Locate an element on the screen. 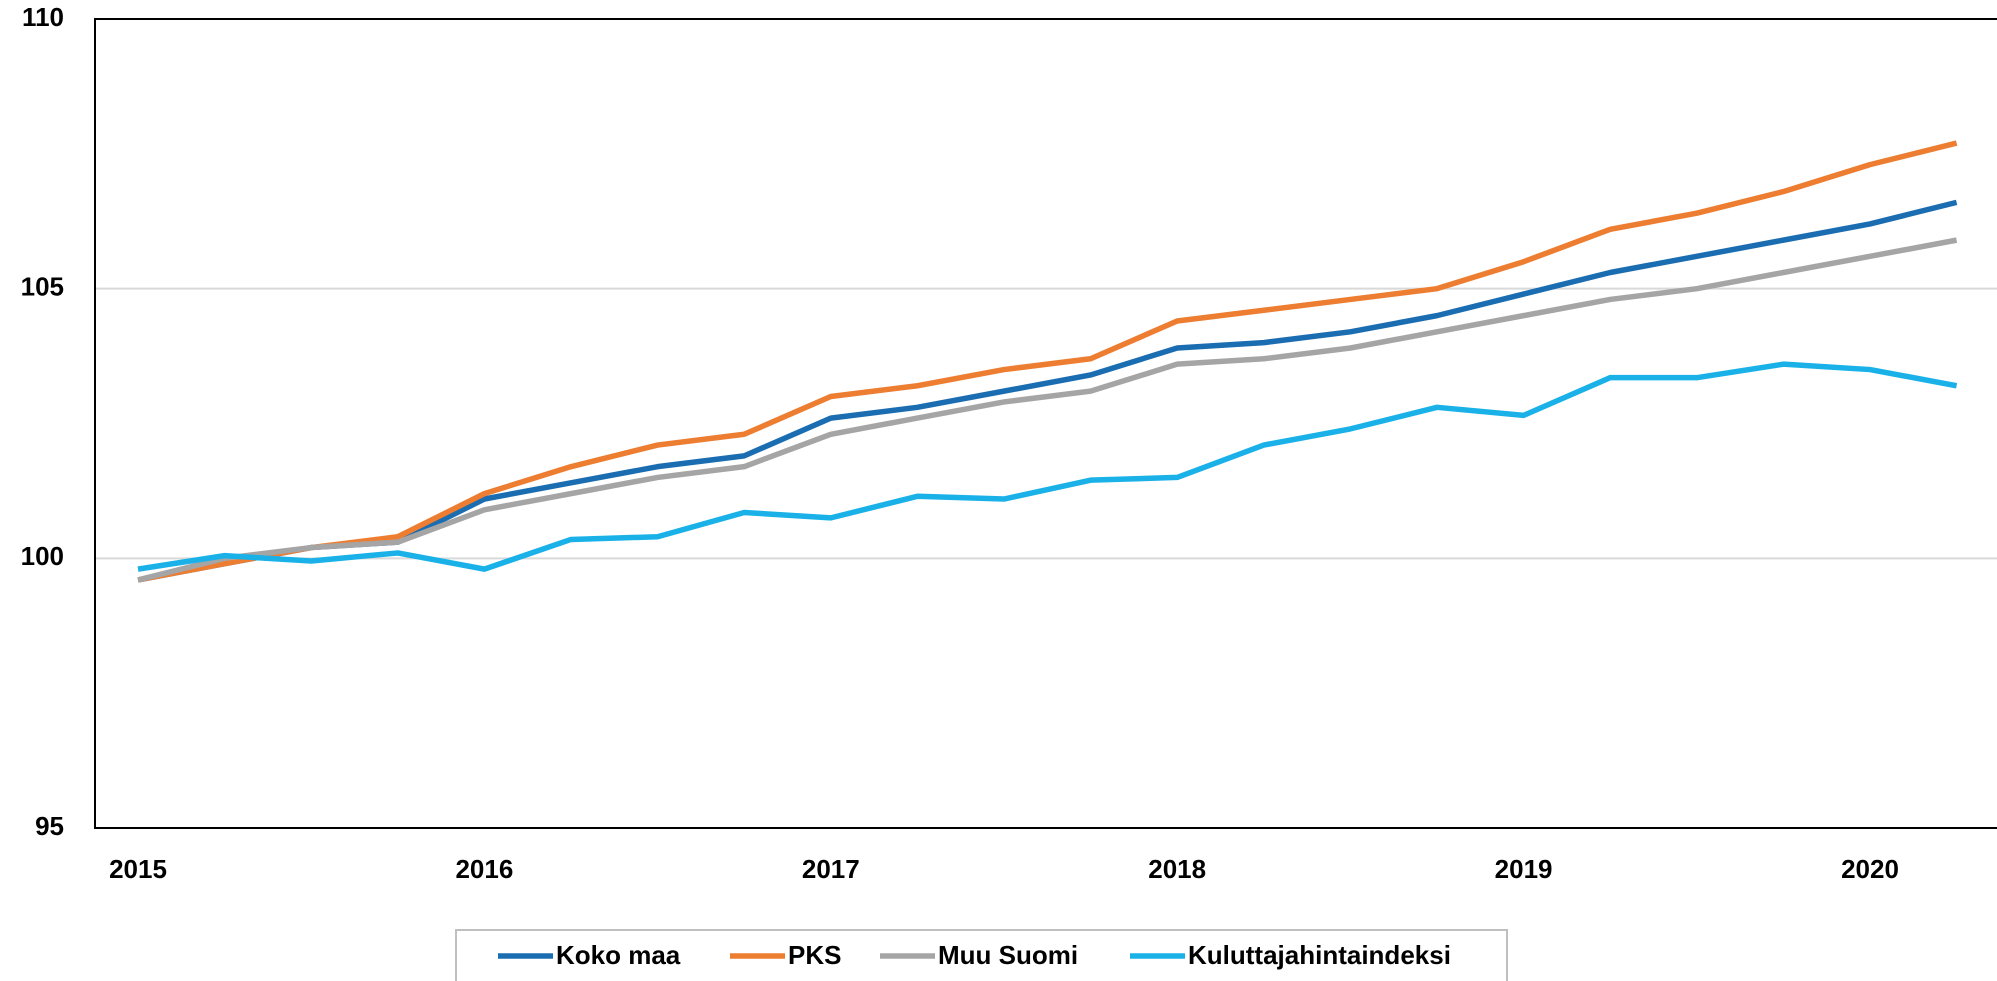 Image resolution: width=1997 pixels, height=981 pixels. x-tick-label: 2015 is located at coordinates (138, 869).